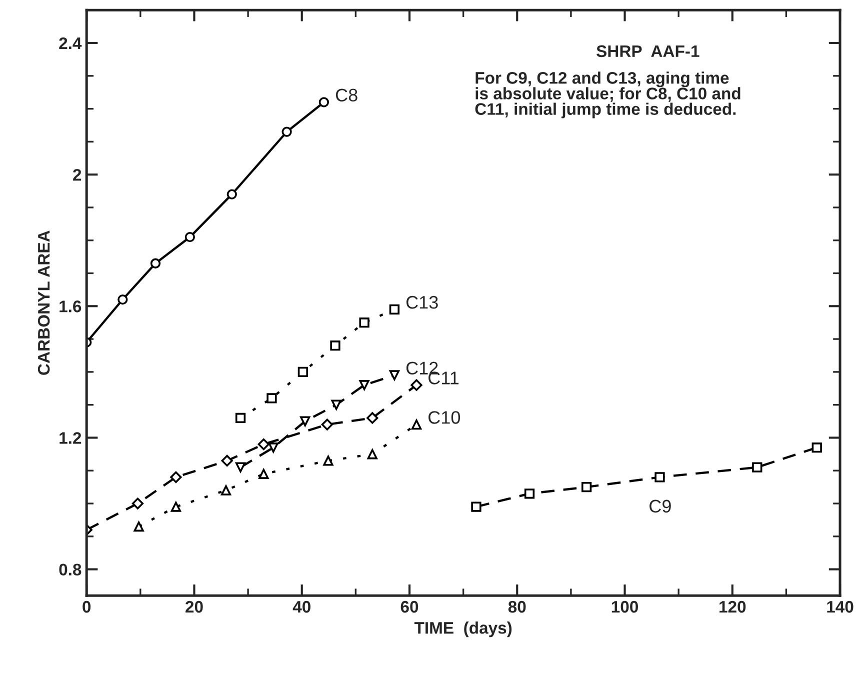  Describe the element at coordinates (733, 606) in the screenshot. I see `x-tick-label: 120` at that location.